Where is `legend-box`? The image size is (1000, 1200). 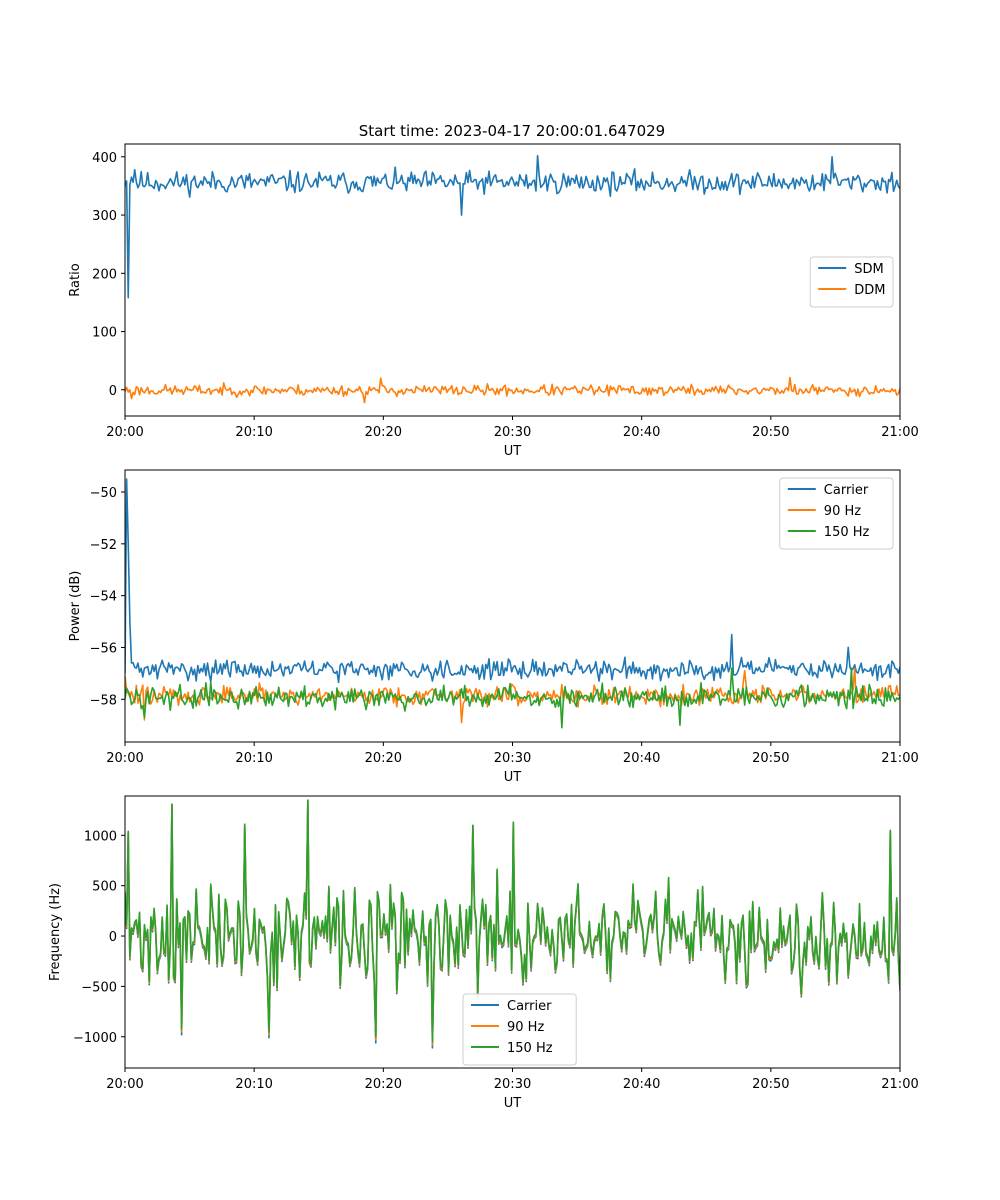
legend-box is located at coordinates (851, 282).